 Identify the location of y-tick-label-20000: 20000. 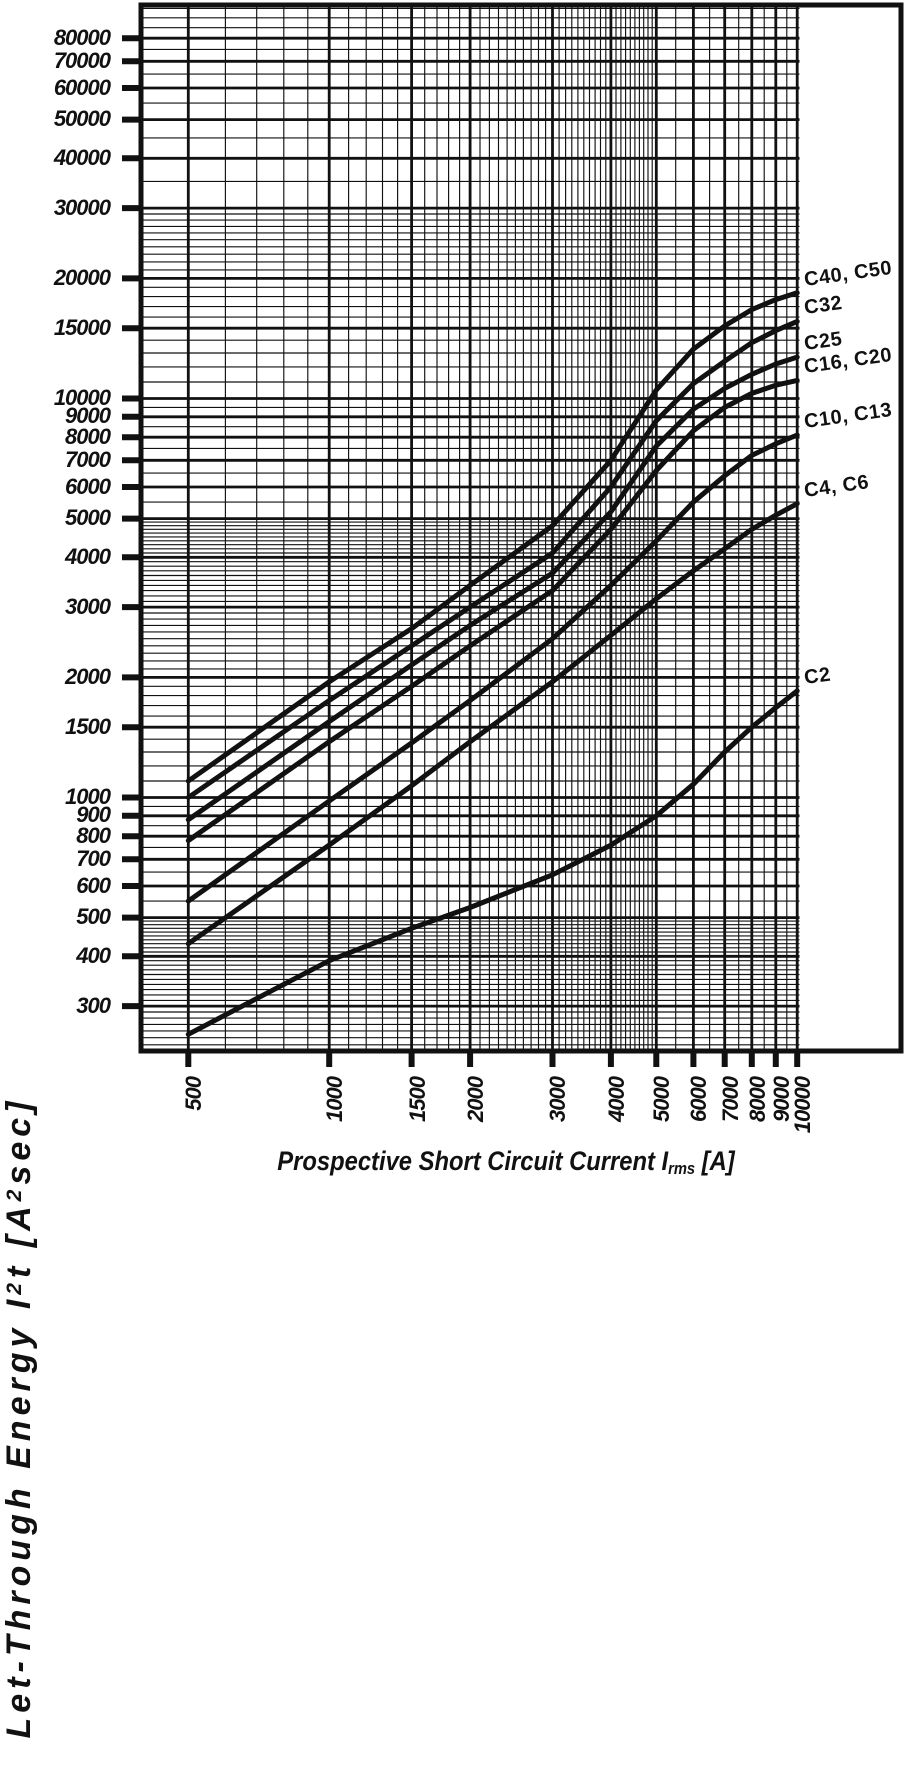
(82, 277).